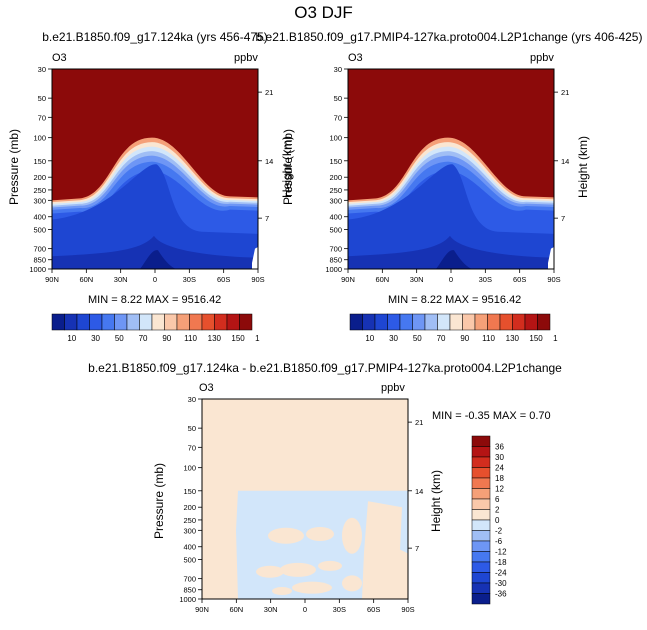  What do you see at coordinates (333, 269) in the screenshot?
I see `panel-2-ytick-label: 1000` at bounding box center [333, 269].